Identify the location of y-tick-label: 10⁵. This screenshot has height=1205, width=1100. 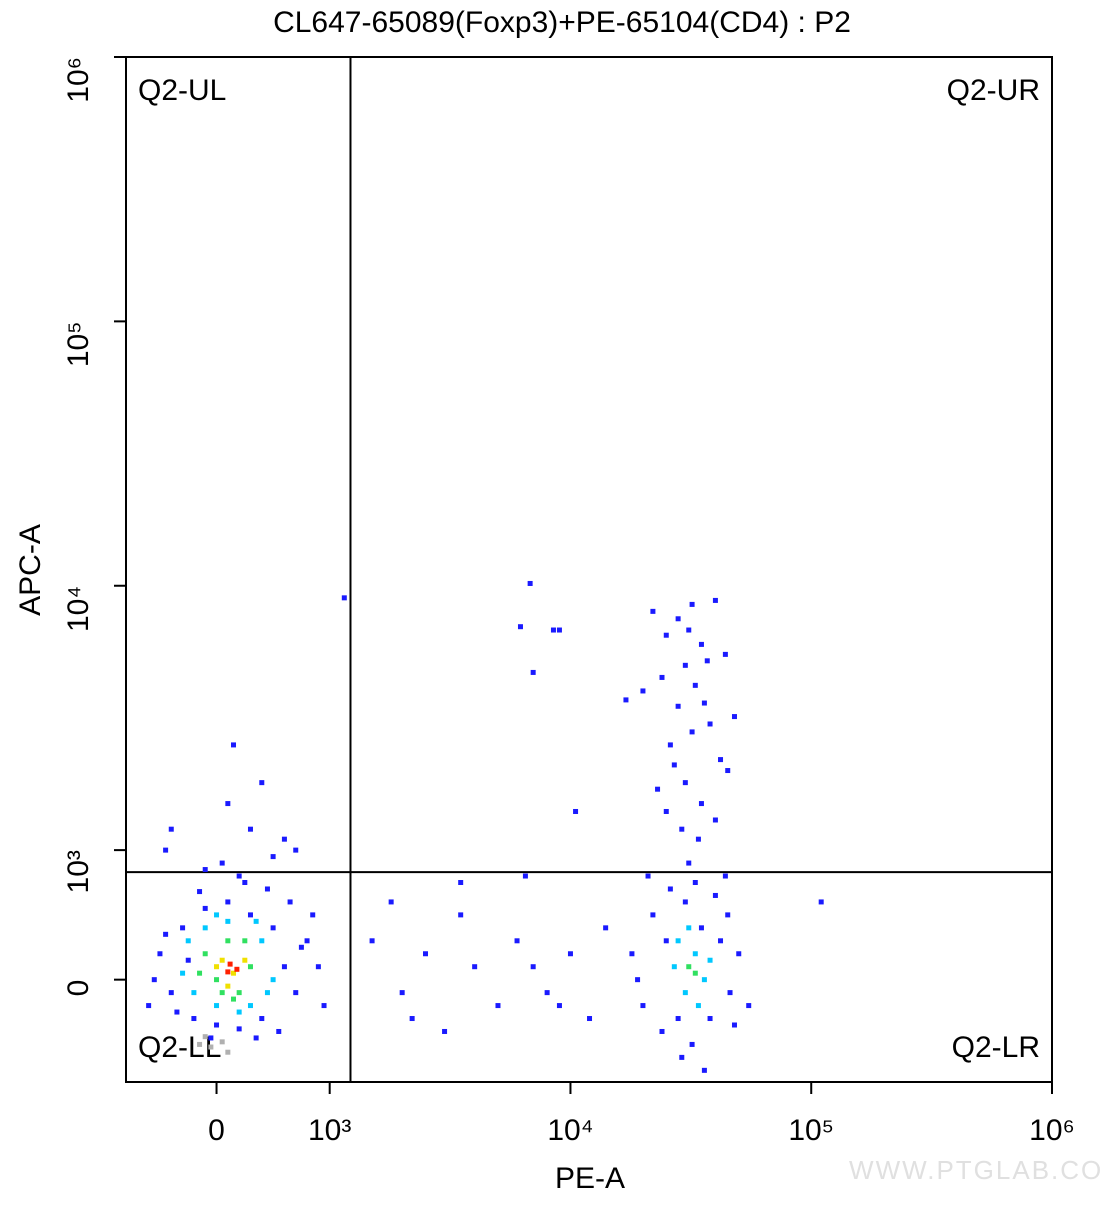
(78, 344).